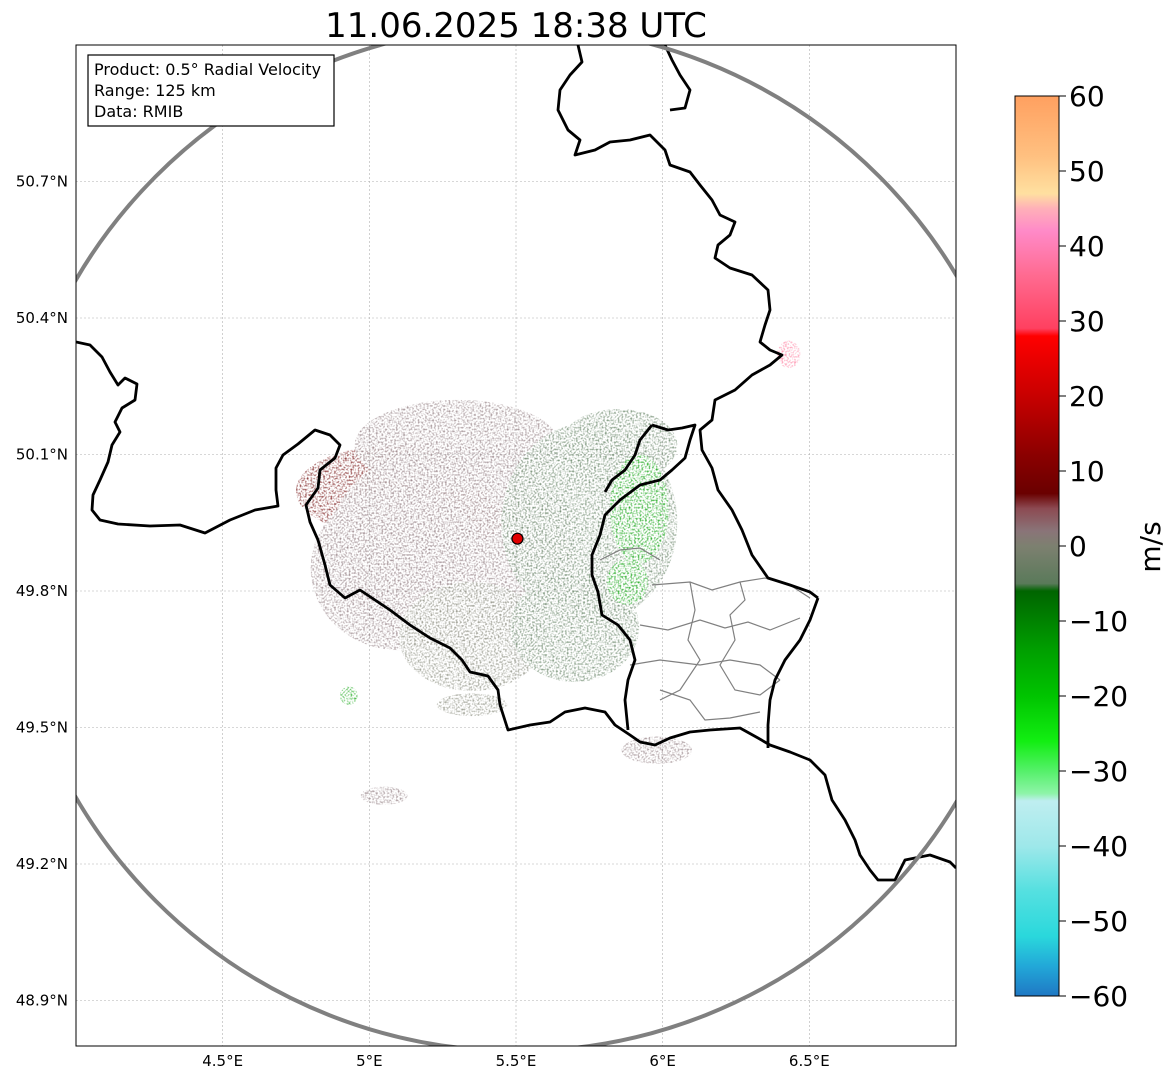 This screenshot has height=1081, width=1171. Describe the element at coordinates (138, 111) in the screenshot. I see `info-data-source: Data: RMIB` at that location.